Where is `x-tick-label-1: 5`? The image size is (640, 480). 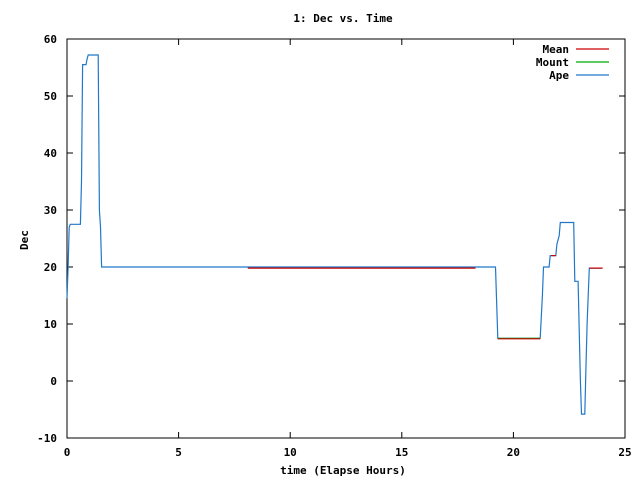
x-tick-label-1: 5 is located at coordinates (178, 452).